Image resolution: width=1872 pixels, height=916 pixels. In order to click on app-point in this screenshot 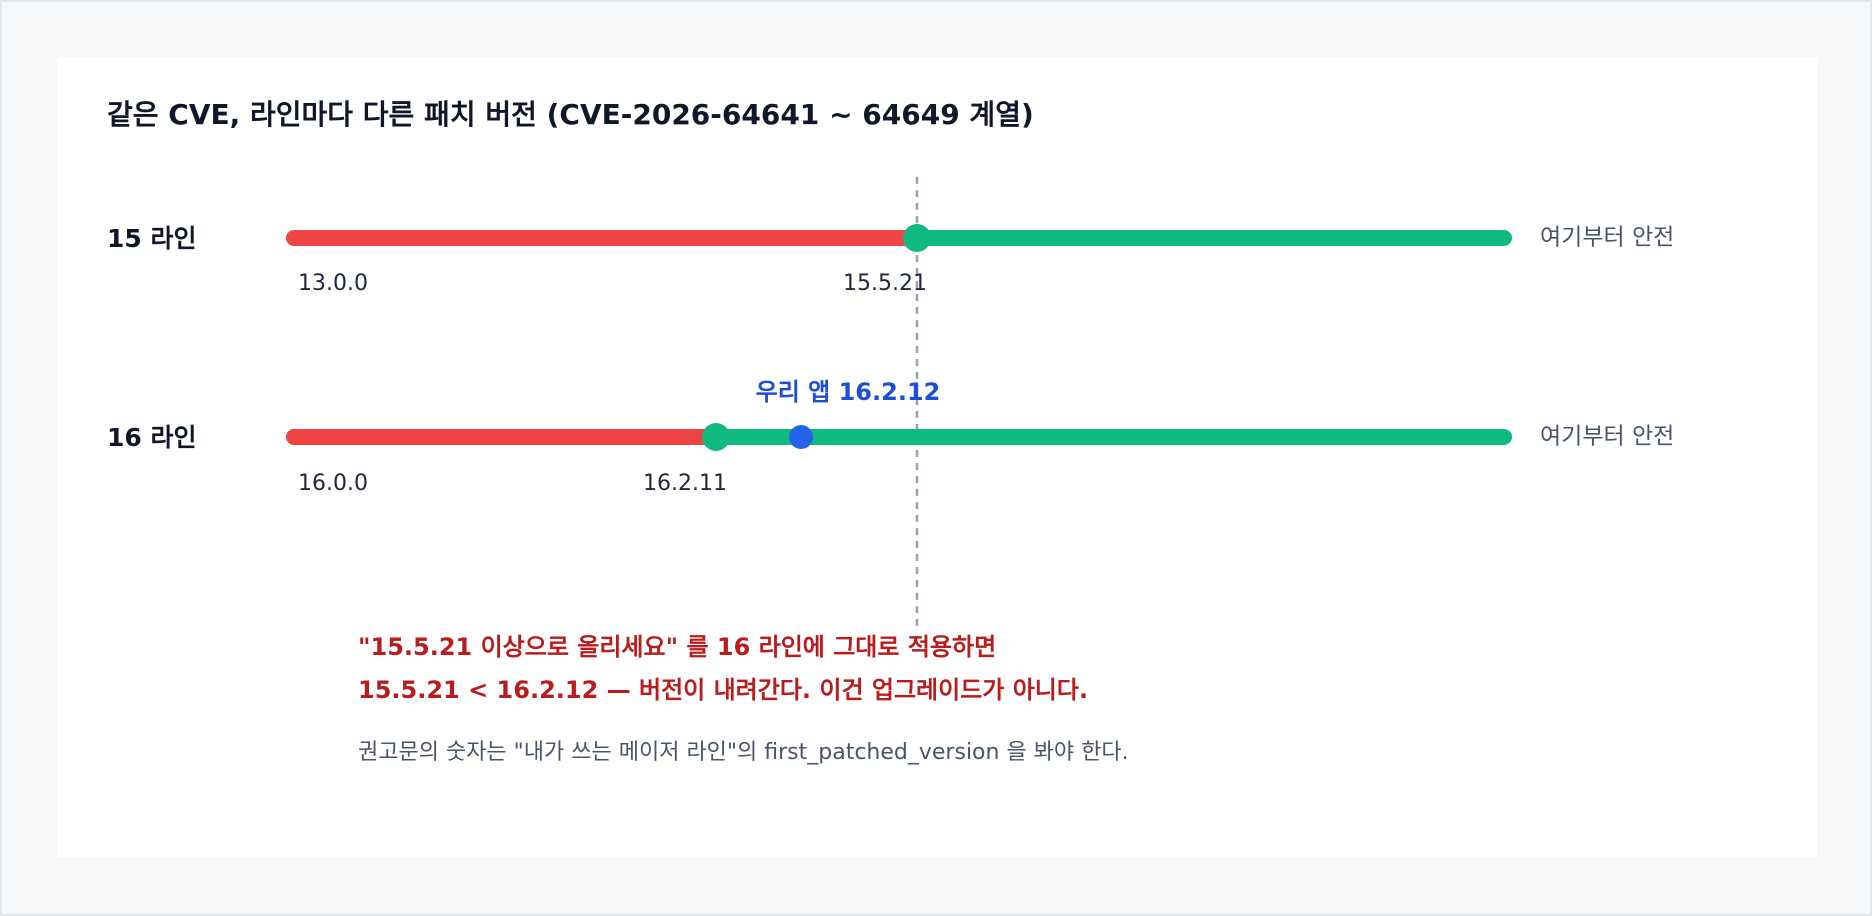, I will do `click(801, 437)`.